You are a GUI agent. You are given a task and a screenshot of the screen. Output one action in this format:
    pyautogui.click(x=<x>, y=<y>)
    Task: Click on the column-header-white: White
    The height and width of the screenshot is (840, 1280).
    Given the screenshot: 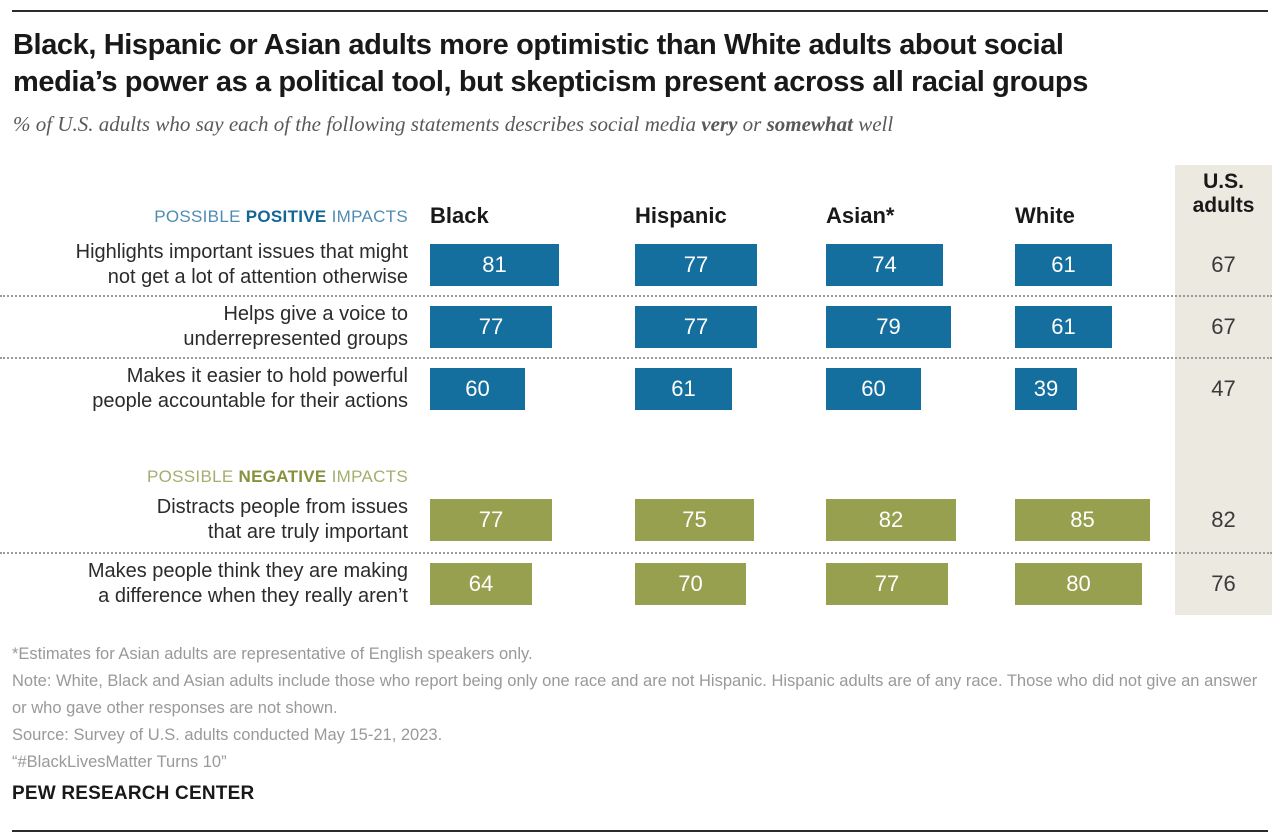 What is the action you would take?
    pyautogui.click(x=1045, y=215)
    